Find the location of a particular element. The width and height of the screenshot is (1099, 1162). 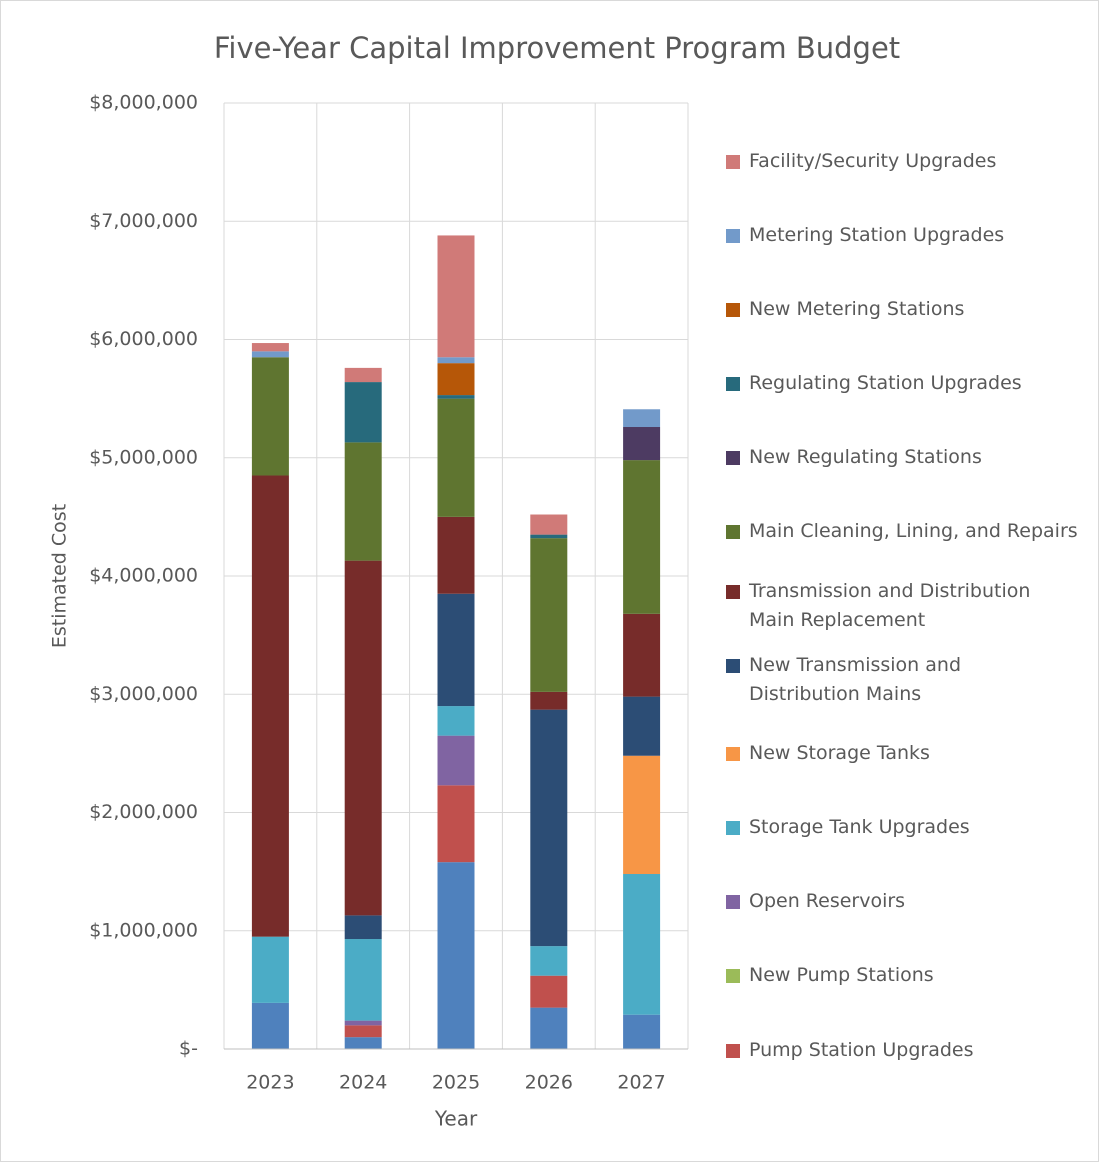

y-tick-label: $- is located at coordinates (188, 1049).